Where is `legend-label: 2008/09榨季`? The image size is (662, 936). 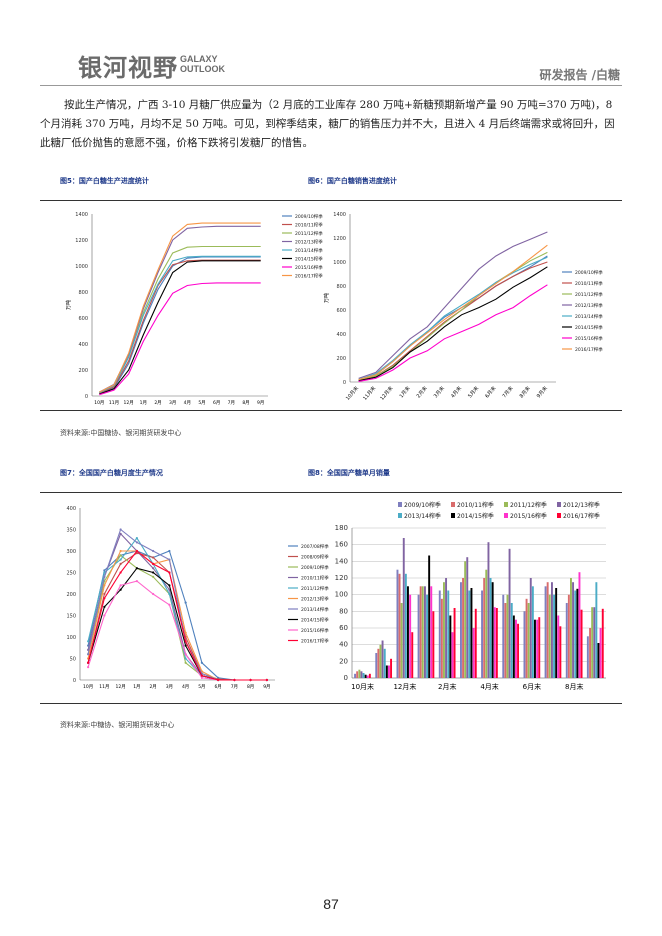
legend-label: 2008/09榨季 is located at coordinates (315, 557).